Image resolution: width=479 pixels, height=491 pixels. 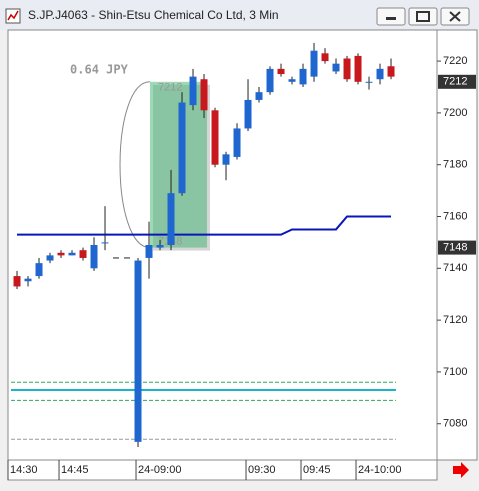 I want to click on indicator-line, so click(x=204, y=225).